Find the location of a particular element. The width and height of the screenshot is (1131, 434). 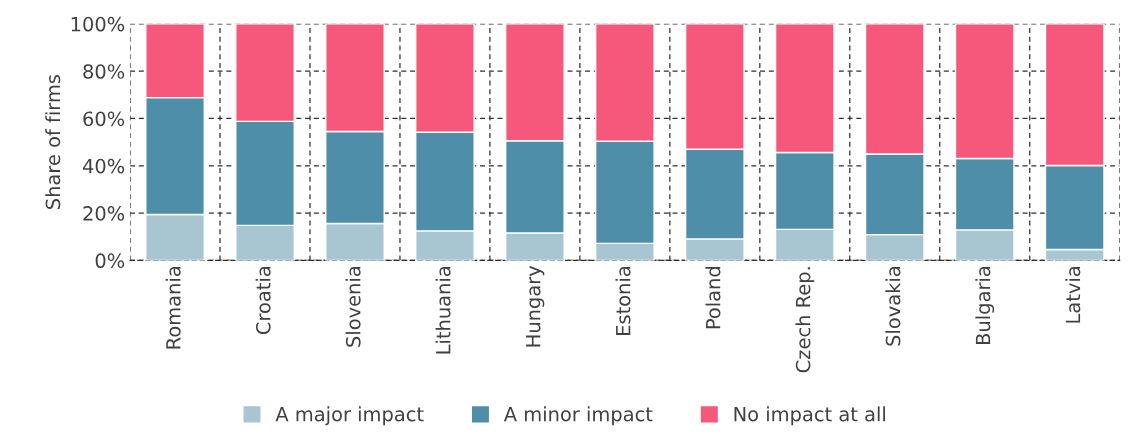

y-tick-label: 20% is located at coordinates (104, 213).